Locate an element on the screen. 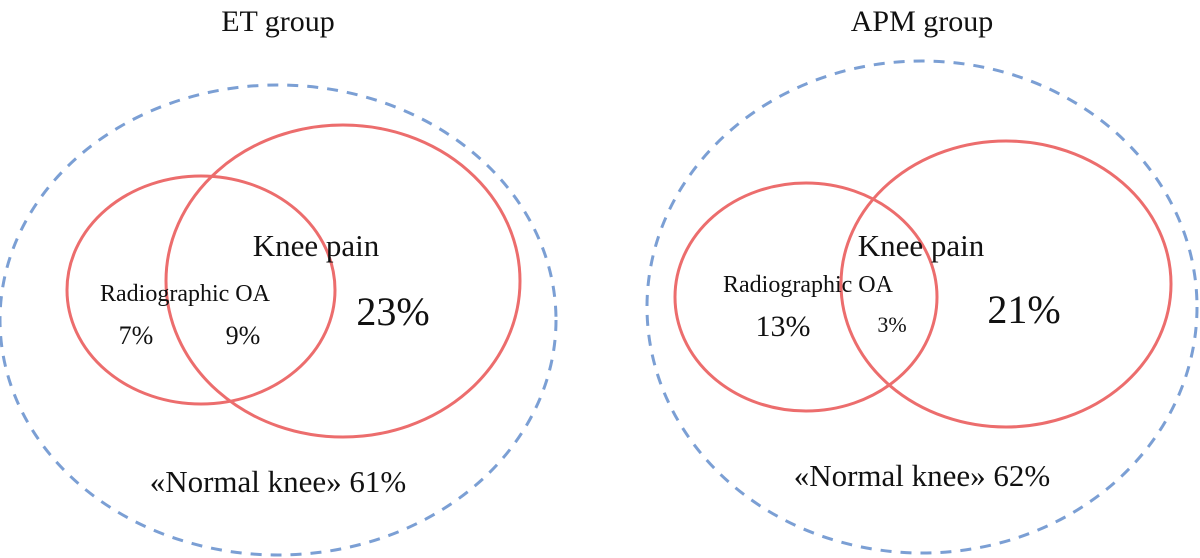 The height and width of the screenshot is (558, 1200). apm-radiographic-oa-circle is located at coordinates (806, 297).